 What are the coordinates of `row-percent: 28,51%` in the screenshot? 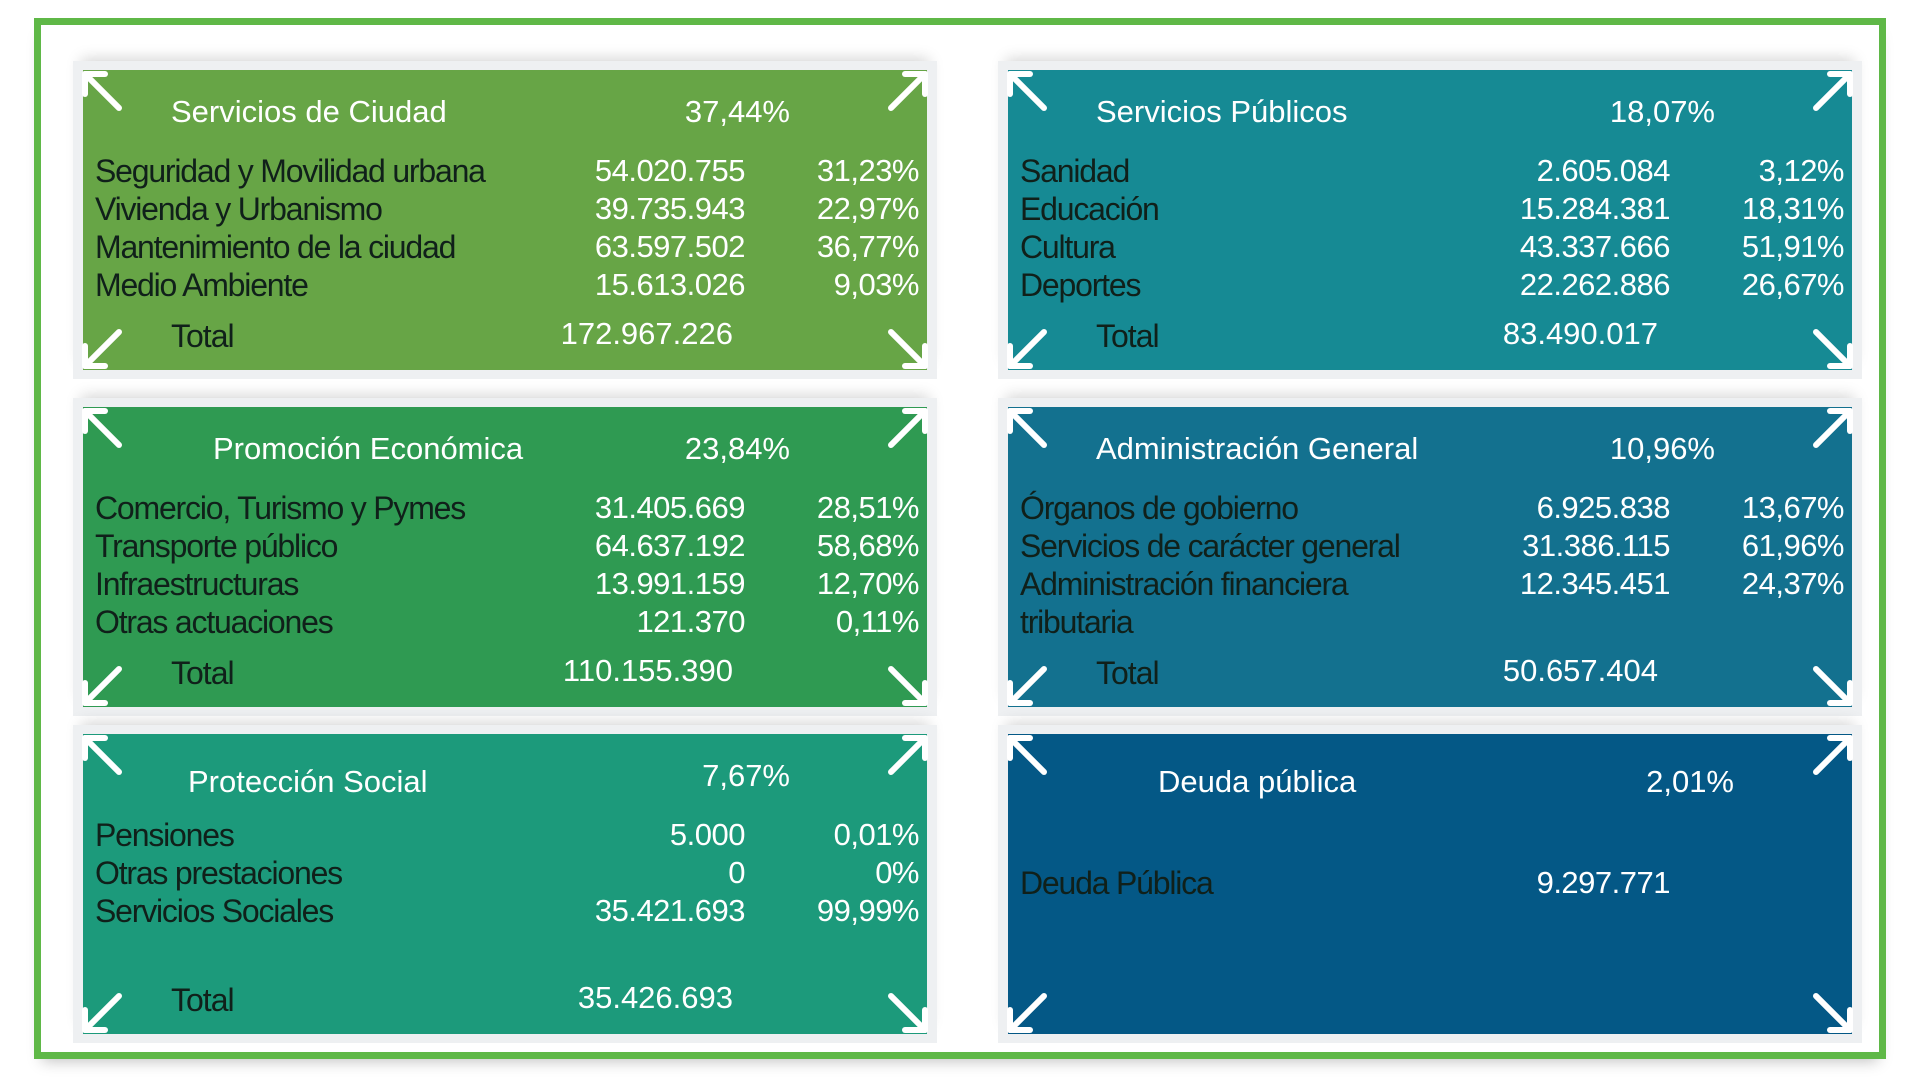 It's located at (868, 507).